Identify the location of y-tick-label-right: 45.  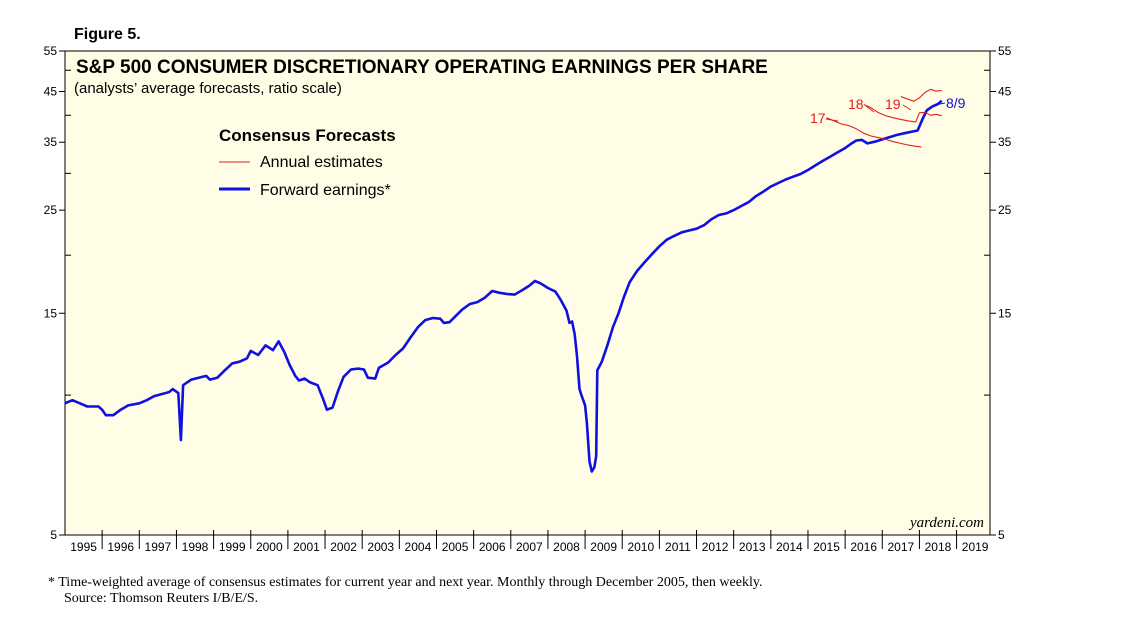
(1005, 92).